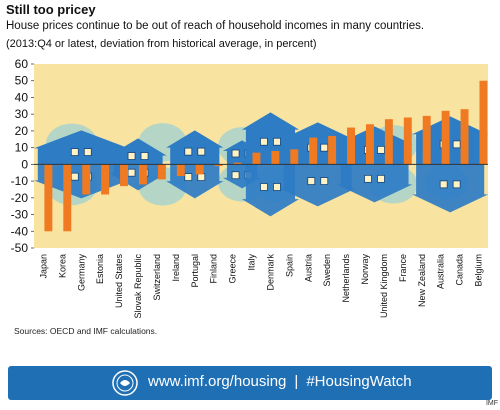 This screenshot has height=410, width=500. I want to click on footer-banner: www.imf.org/housing | #HousingWatch, so click(250, 383).